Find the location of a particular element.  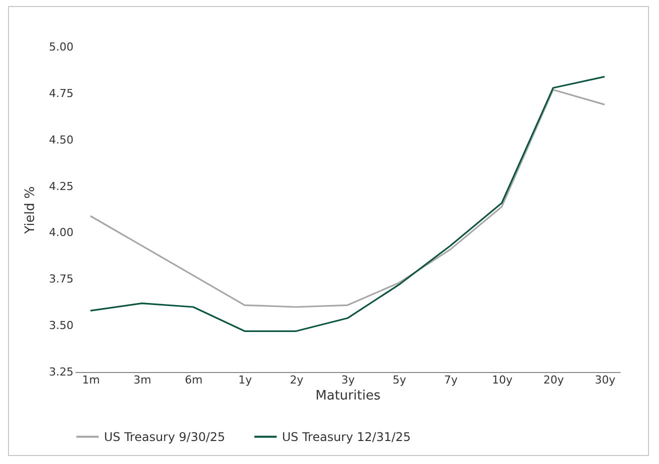

x-tick-label: 6m is located at coordinates (193, 380).